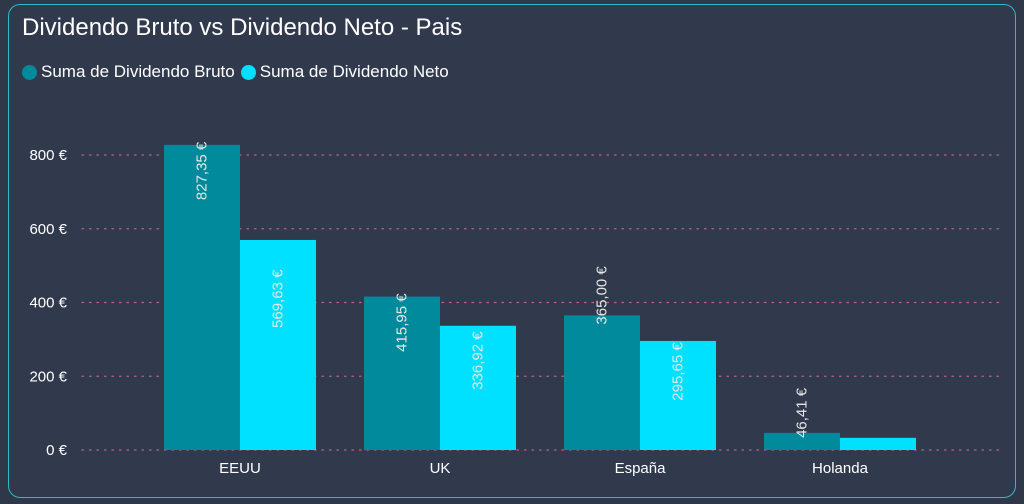 The image size is (1024, 504). I want to click on data-label-bruto: 415,95 €, so click(402, 322).